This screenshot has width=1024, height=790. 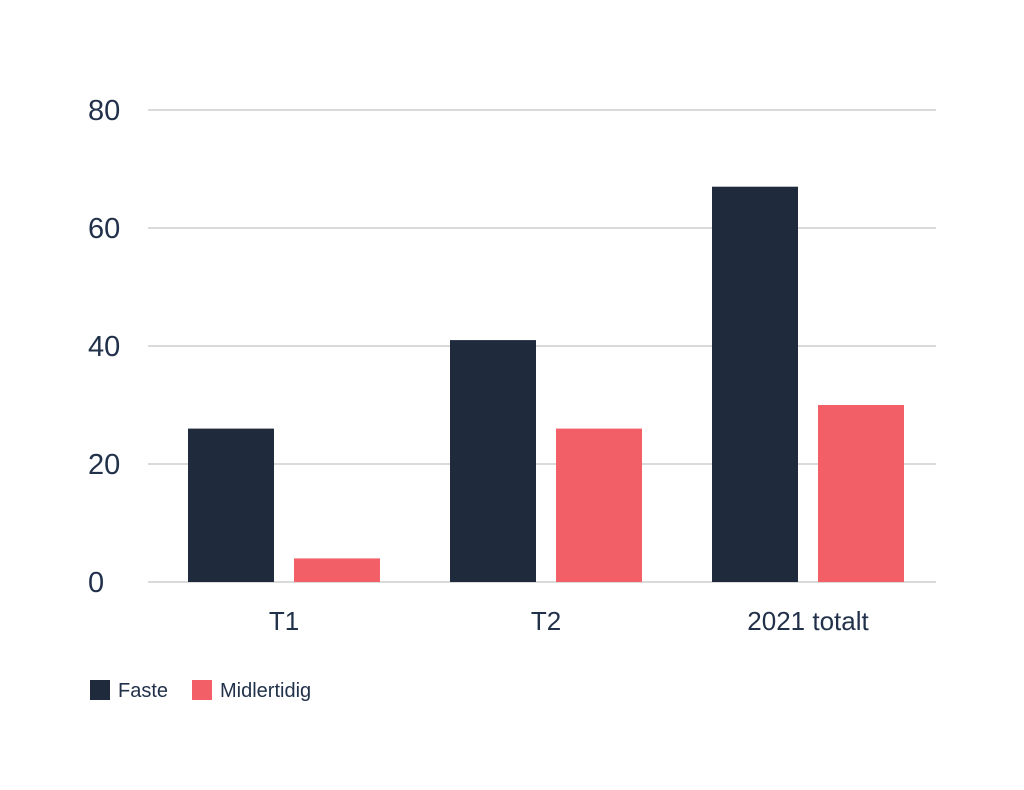 I want to click on bar-faste-2021-totalt, so click(x=755, y=384).